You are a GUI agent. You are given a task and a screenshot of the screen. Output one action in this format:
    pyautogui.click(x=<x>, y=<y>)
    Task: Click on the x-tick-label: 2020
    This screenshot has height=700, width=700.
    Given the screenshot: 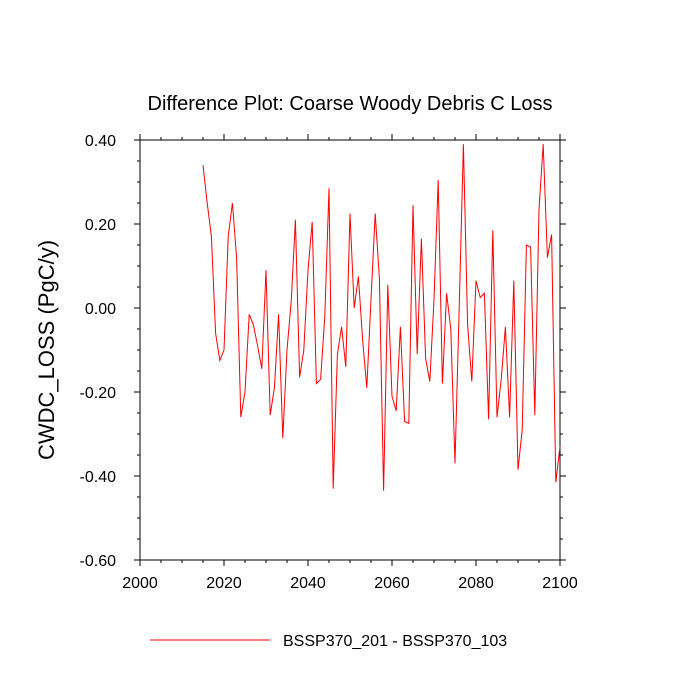 What is the action you would take?
    pyautogui.click(x=224, y=583)
    